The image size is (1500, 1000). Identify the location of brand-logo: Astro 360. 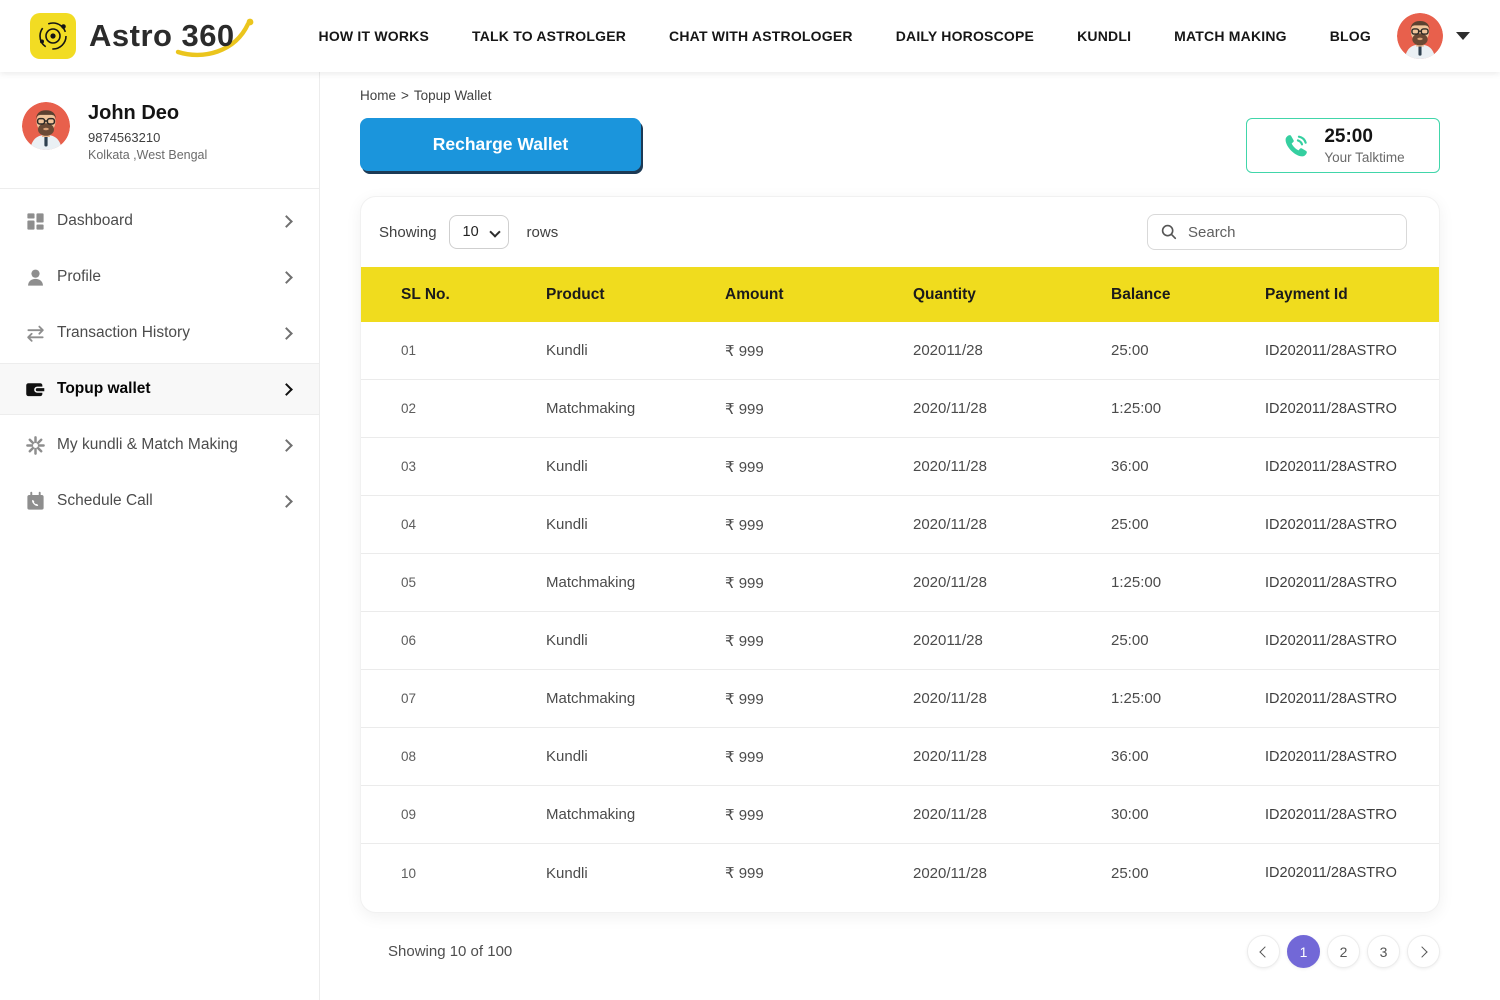
(142, 36).